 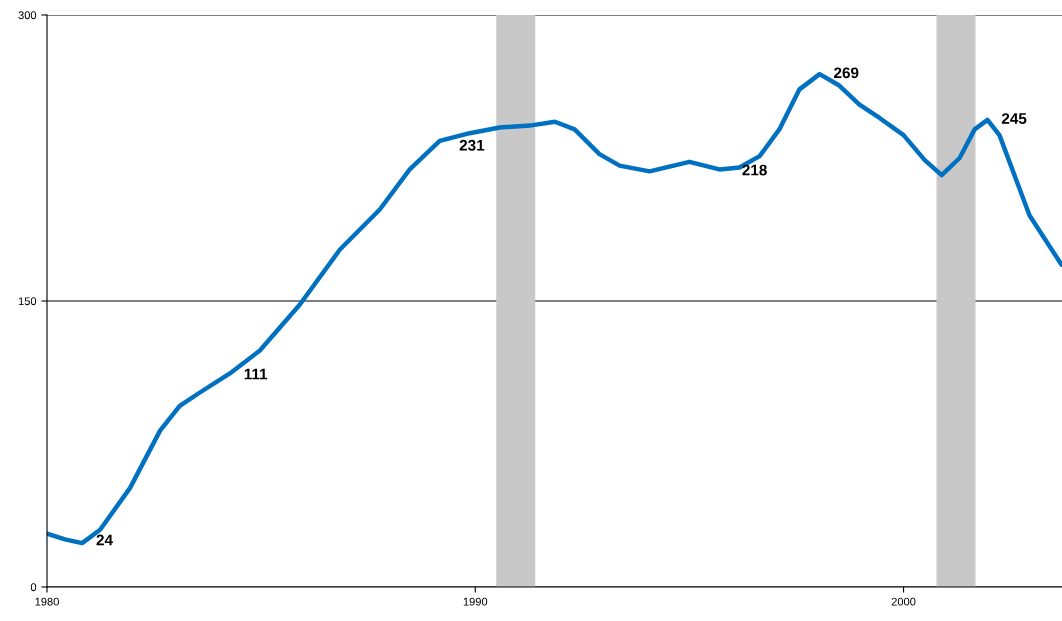 What do you see at coordinates (475, 601) in the screenshot?
I see `x-tick-label: 1990` at bounding box center [475, 601].